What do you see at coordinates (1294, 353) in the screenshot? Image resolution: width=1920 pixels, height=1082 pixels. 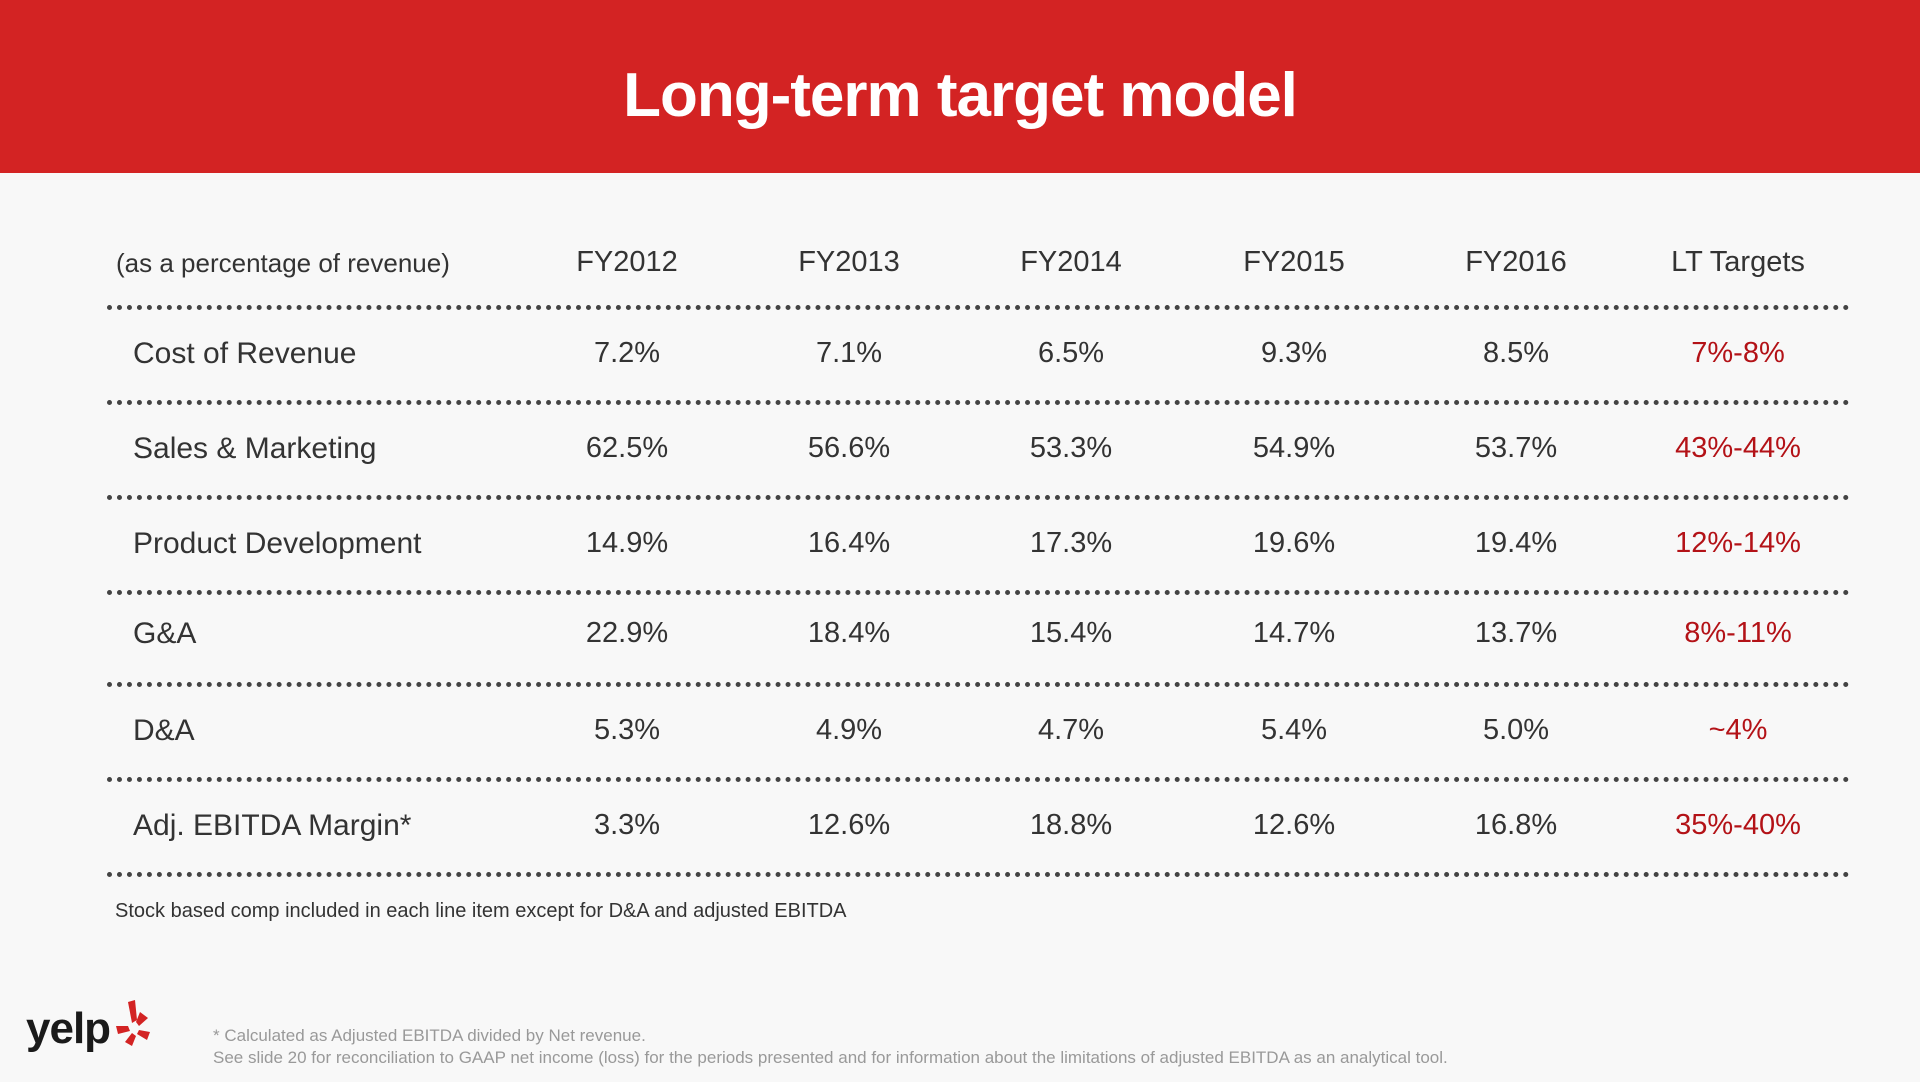 I see `table-cell: 9.3%` at bounding box center [1294, 353].